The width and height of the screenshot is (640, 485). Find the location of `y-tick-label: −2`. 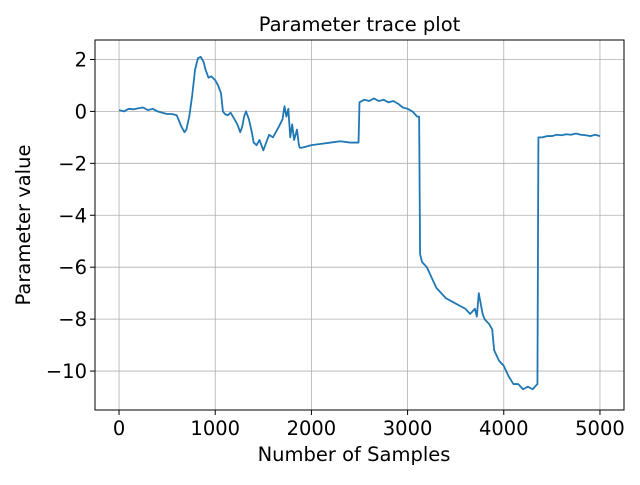

y-tick-label: −2 is located at coordinates (72, 163).